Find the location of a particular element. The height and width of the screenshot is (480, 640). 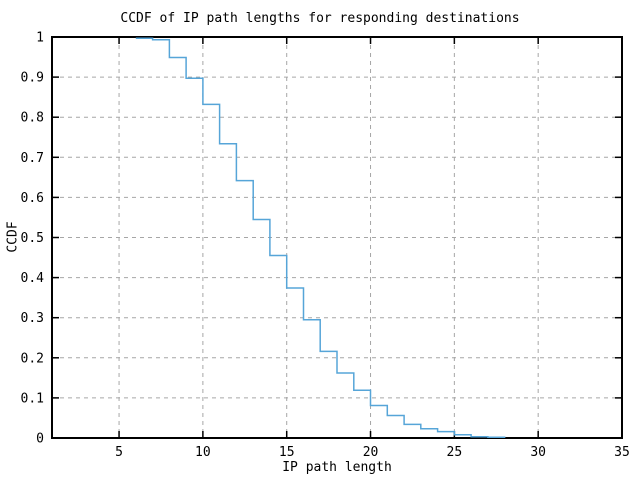

y-tick-label: 1 is located at coordinates (40, 38).